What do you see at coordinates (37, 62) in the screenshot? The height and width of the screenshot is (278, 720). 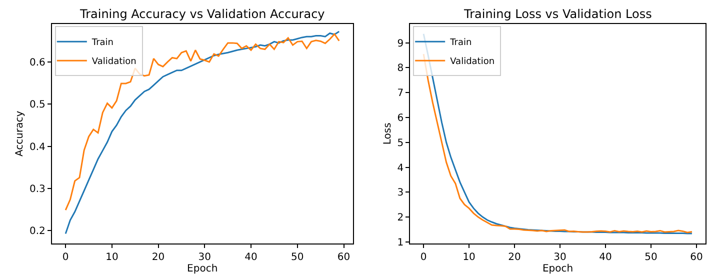 I see `y-tick-label: 0.6` at bounding box center [37, 62].